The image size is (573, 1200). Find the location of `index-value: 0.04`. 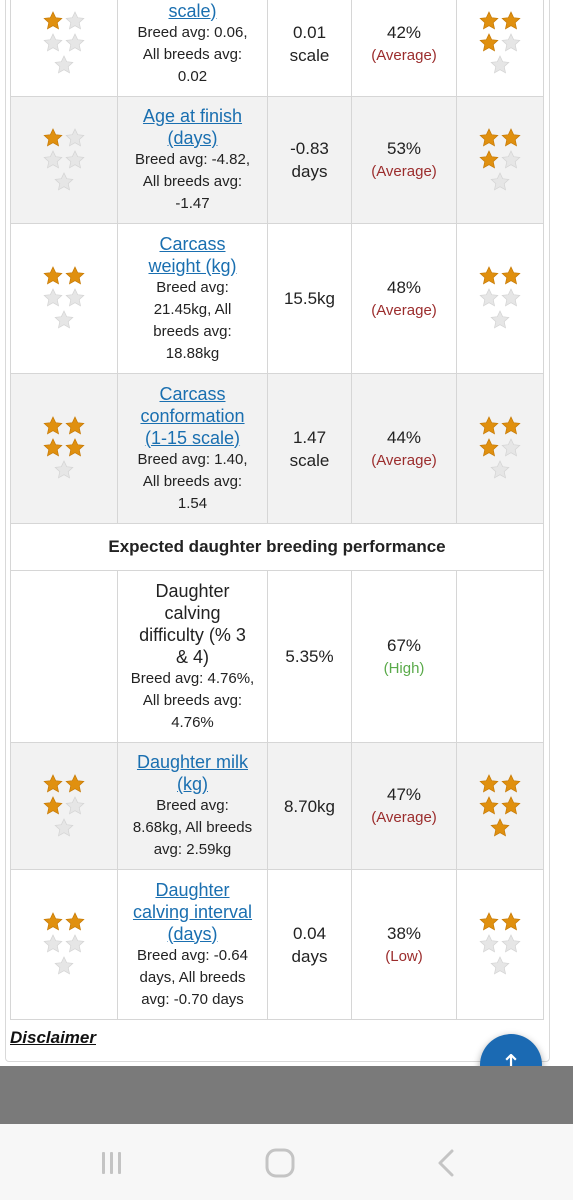

index-value: 0.04 is located at coordinates (309, 933).